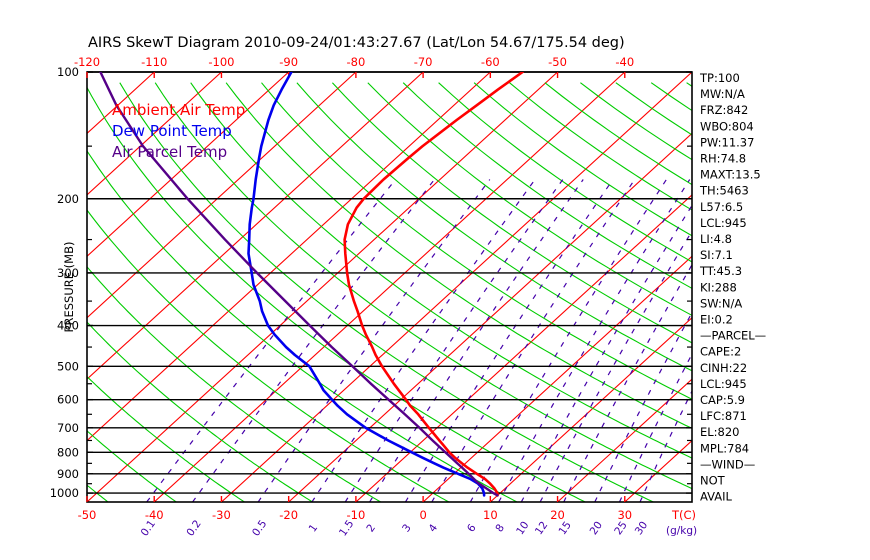  I want to click on stat-item: L57:6.5, so click(721, 207).